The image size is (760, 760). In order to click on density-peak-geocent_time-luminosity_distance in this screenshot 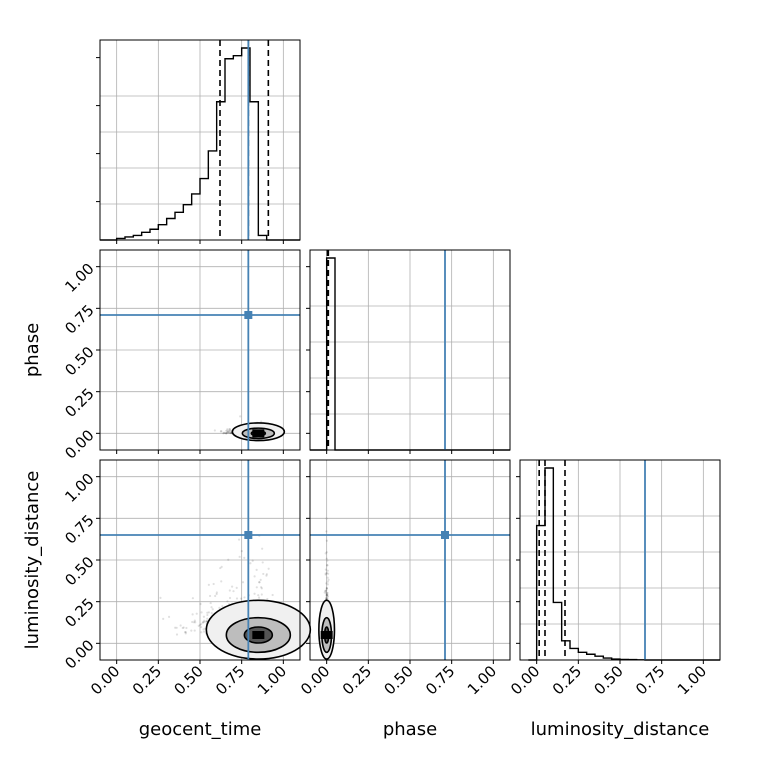, I will do `click(258, 635)`.